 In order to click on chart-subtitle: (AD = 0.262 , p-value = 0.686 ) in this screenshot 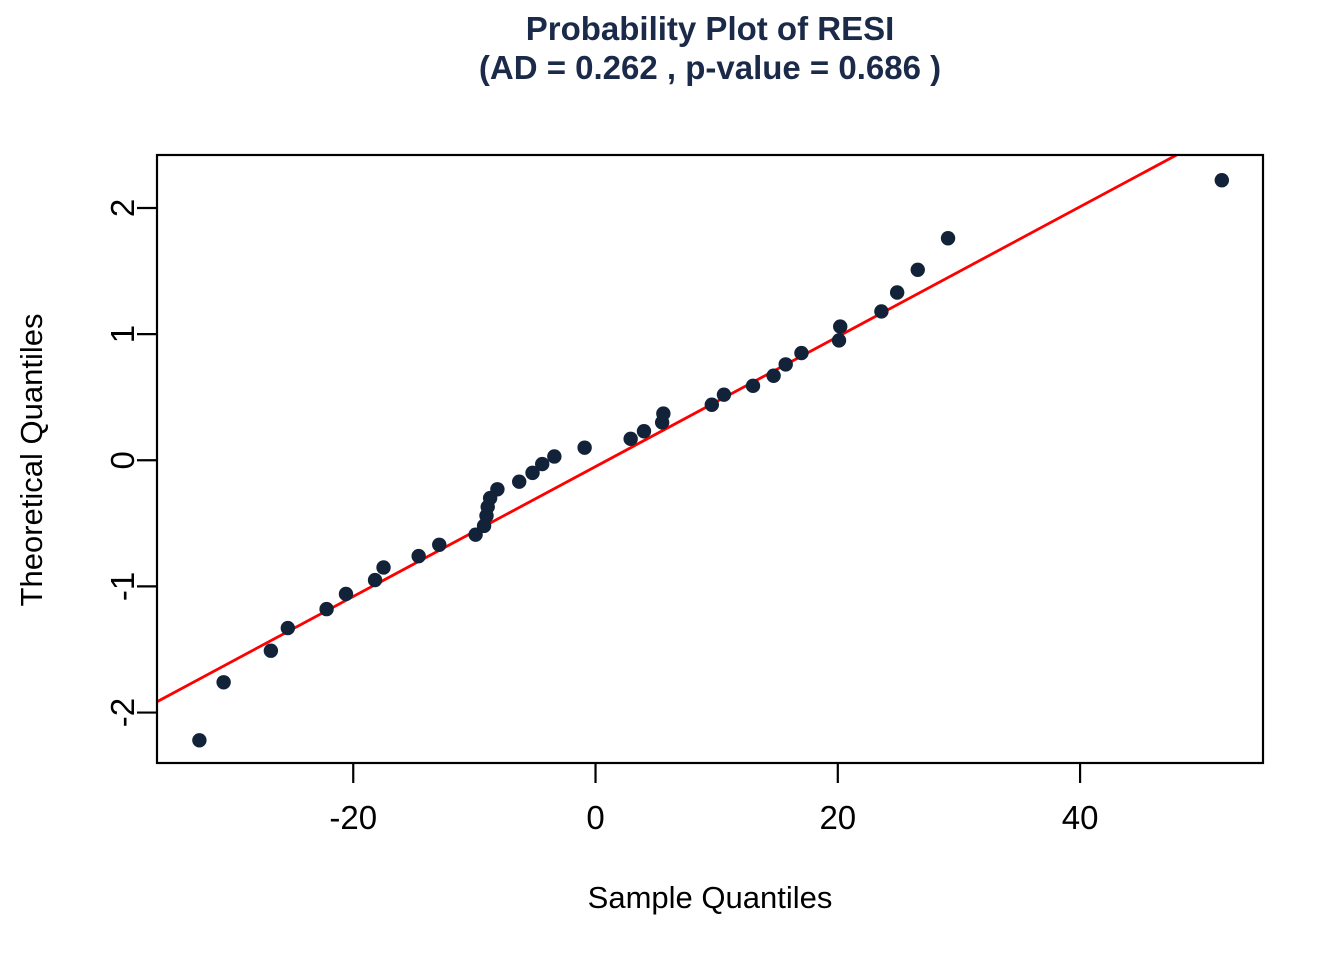, I will do `click(710, 67)`.